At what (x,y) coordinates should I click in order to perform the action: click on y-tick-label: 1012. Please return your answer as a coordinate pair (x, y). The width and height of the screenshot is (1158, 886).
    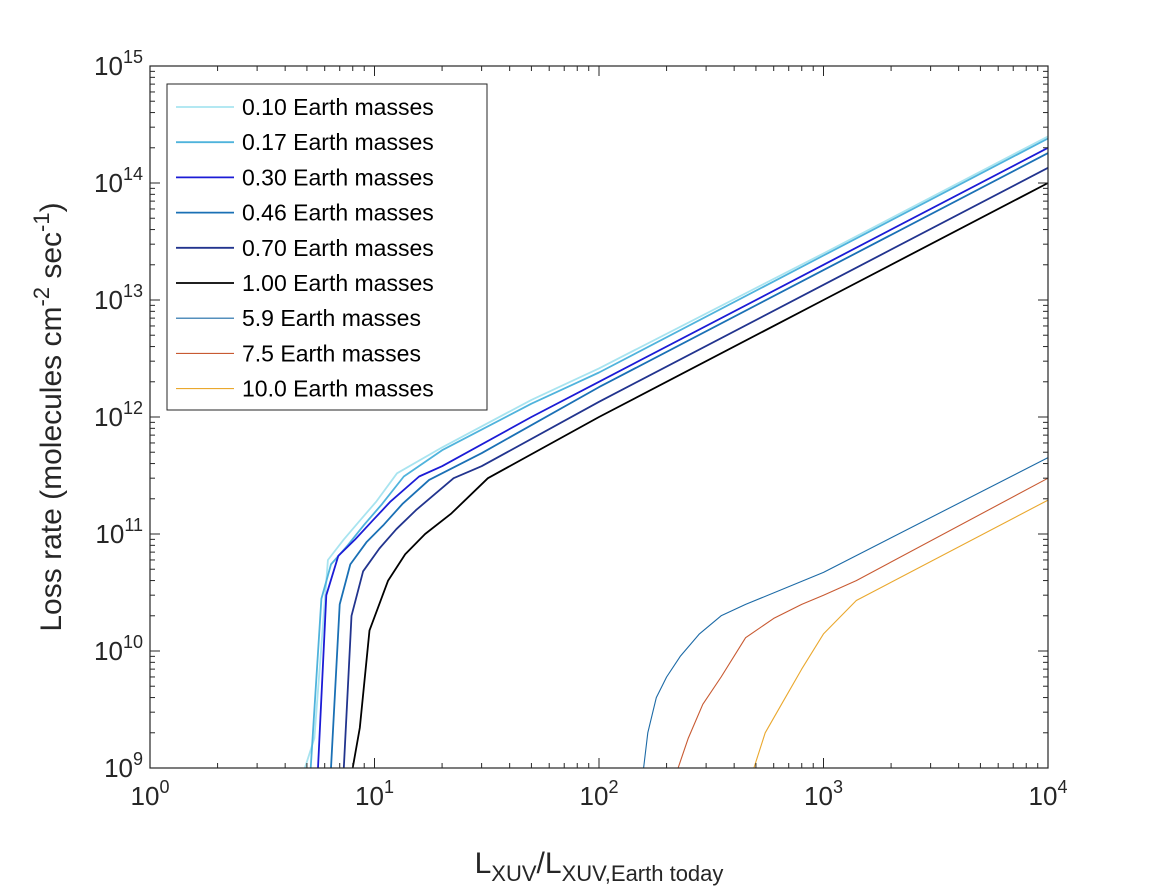
    Looking at the image, I should click on (118, 415).